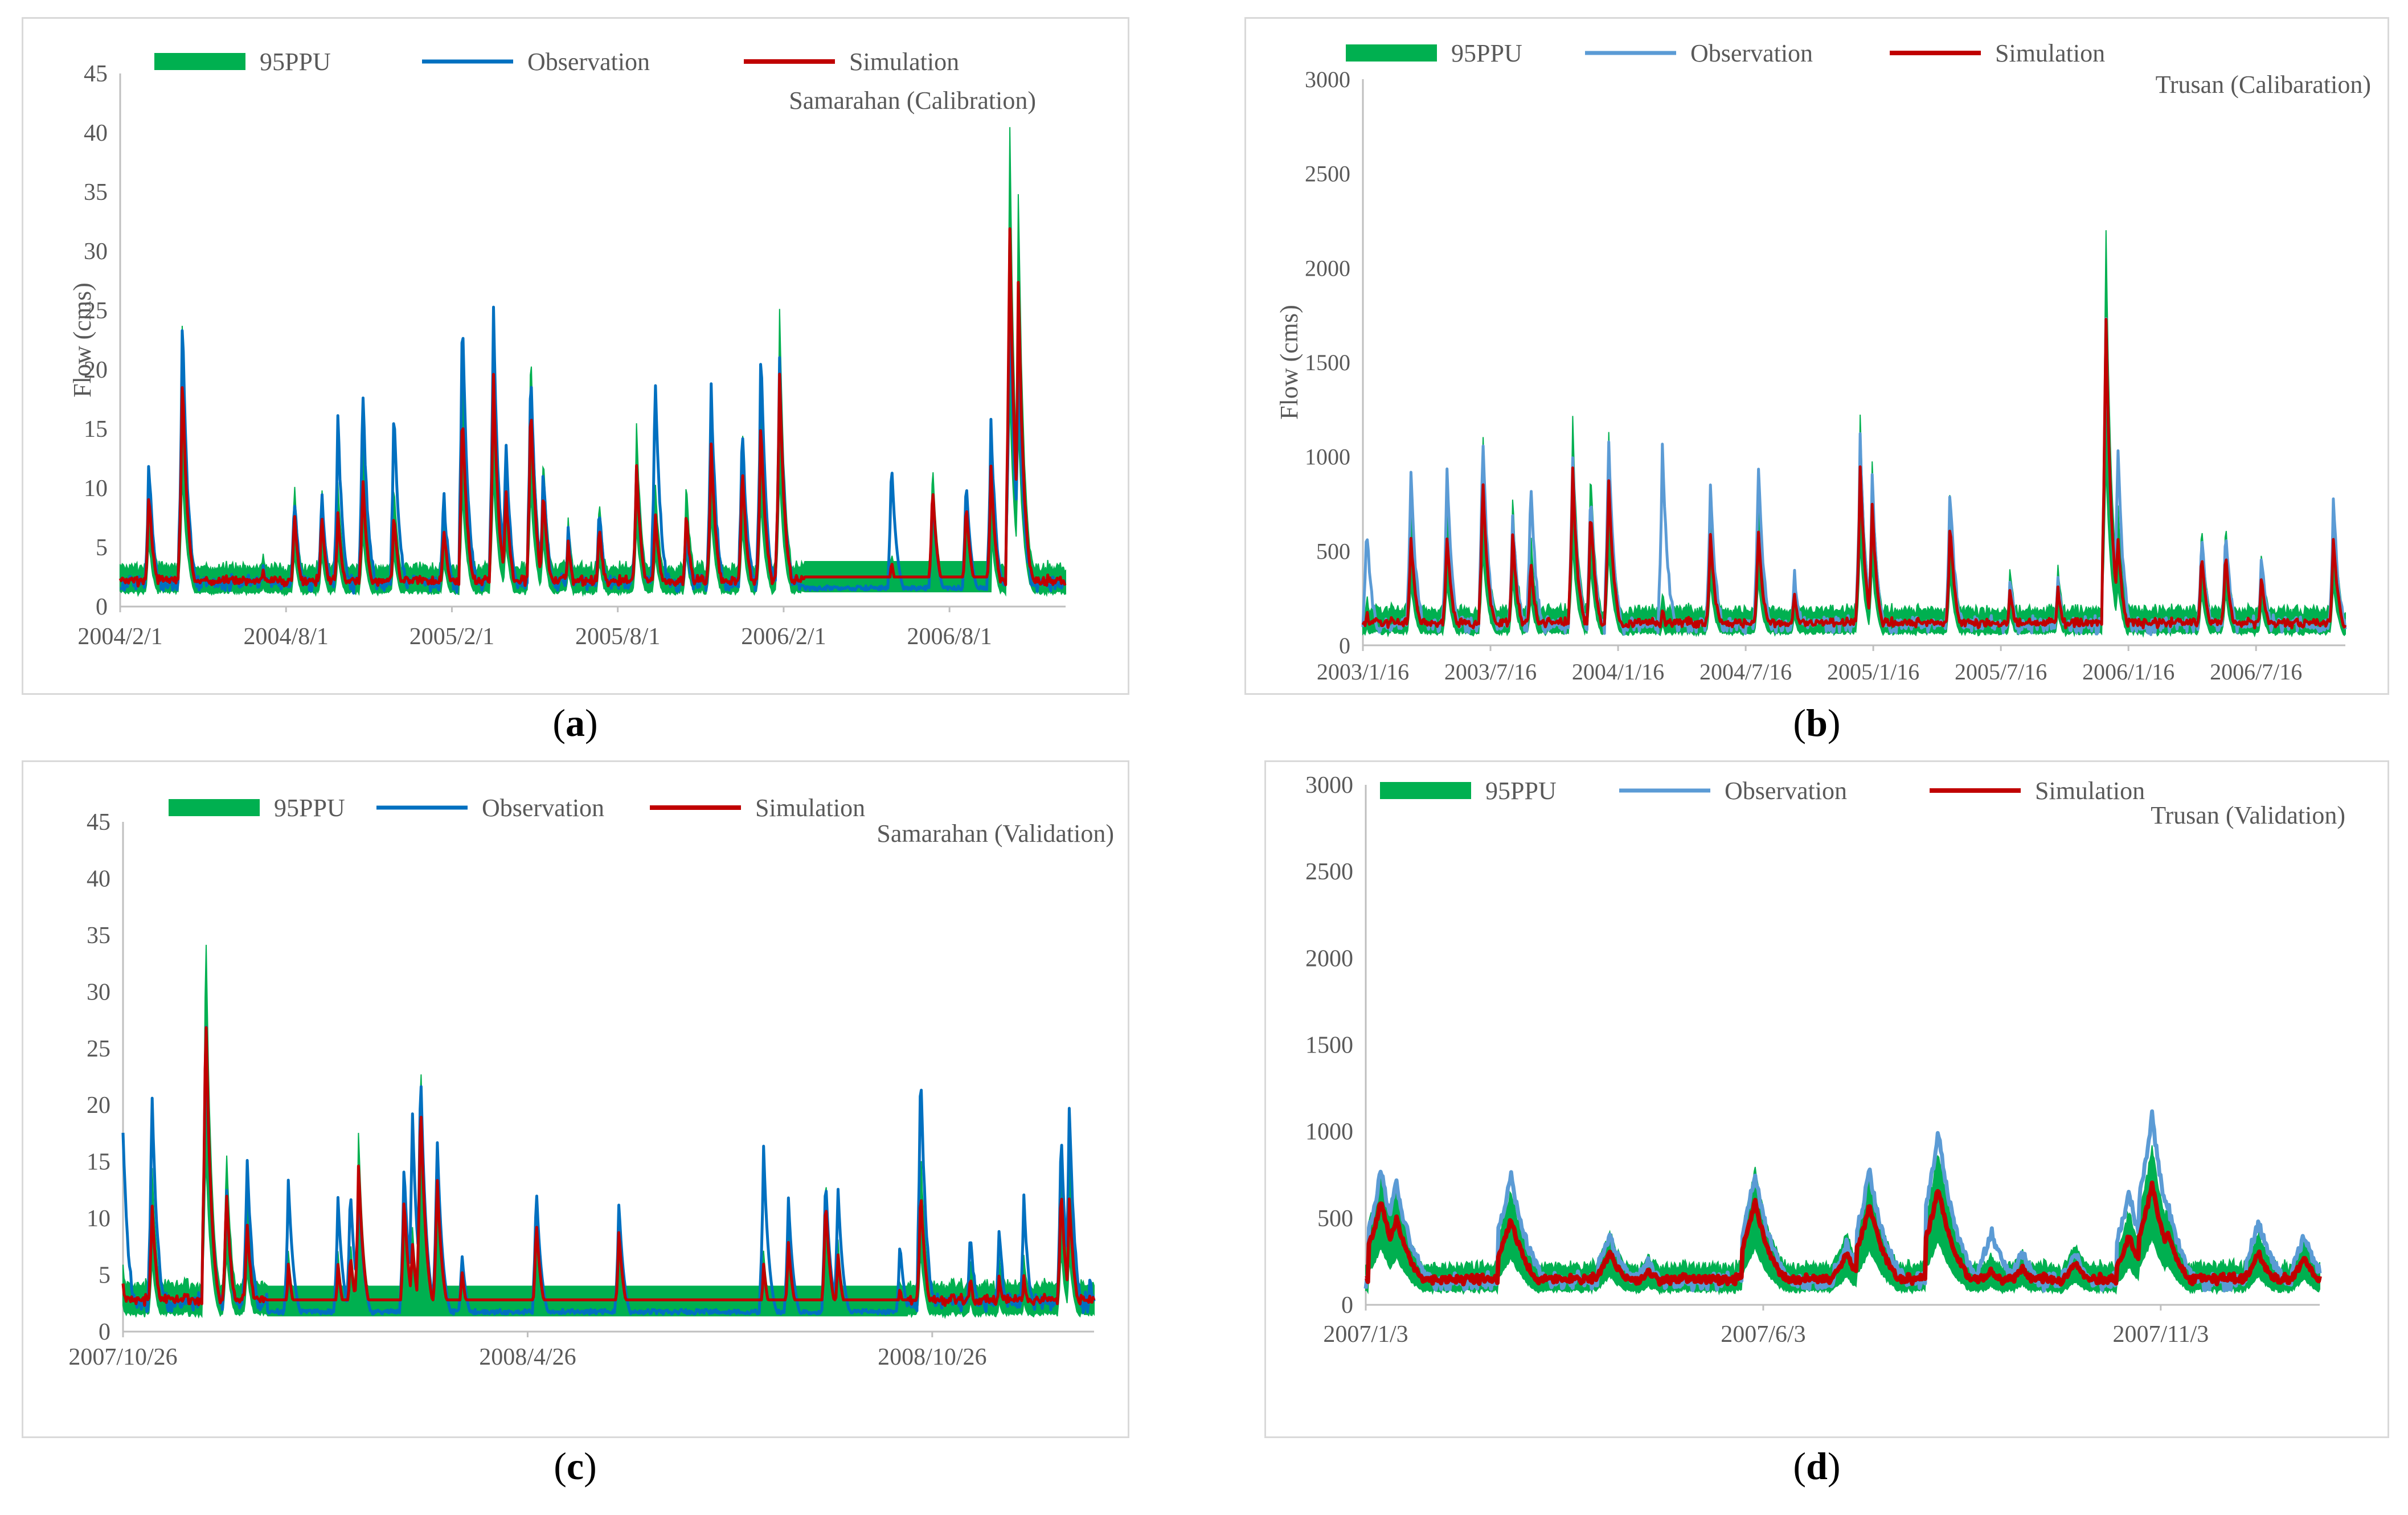  I want to click on x-tick-label: 2008/10/26, so click(932, 1357).